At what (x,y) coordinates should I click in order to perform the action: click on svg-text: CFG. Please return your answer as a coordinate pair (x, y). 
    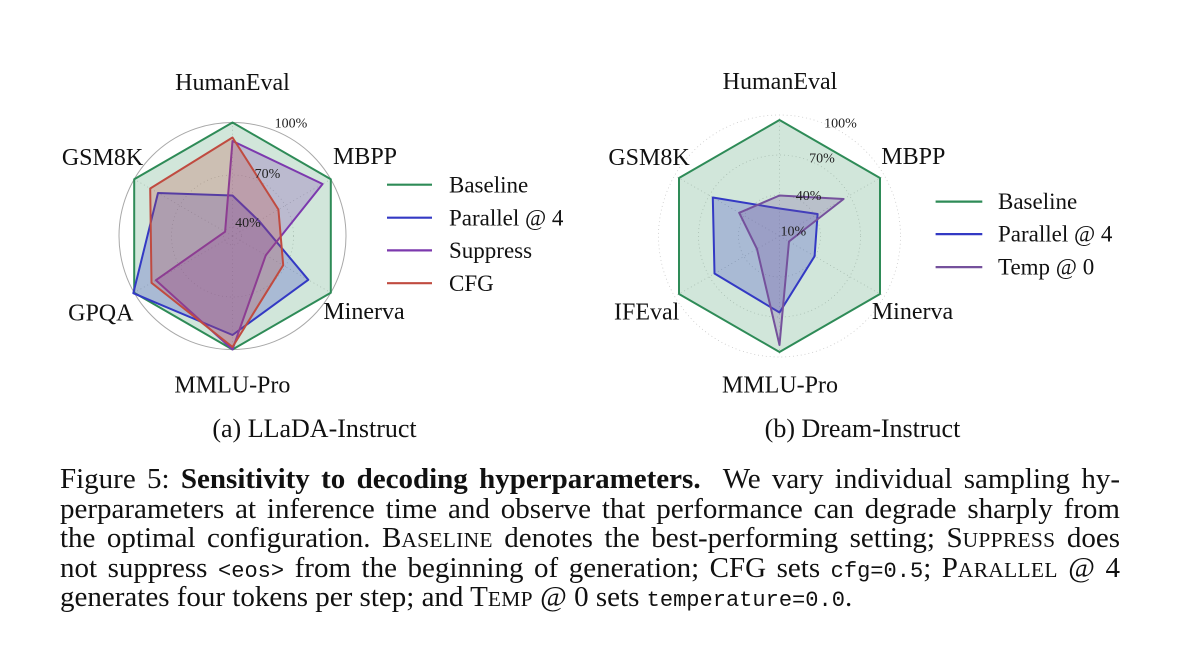
    Looking at the image, I should click on (471, 283).